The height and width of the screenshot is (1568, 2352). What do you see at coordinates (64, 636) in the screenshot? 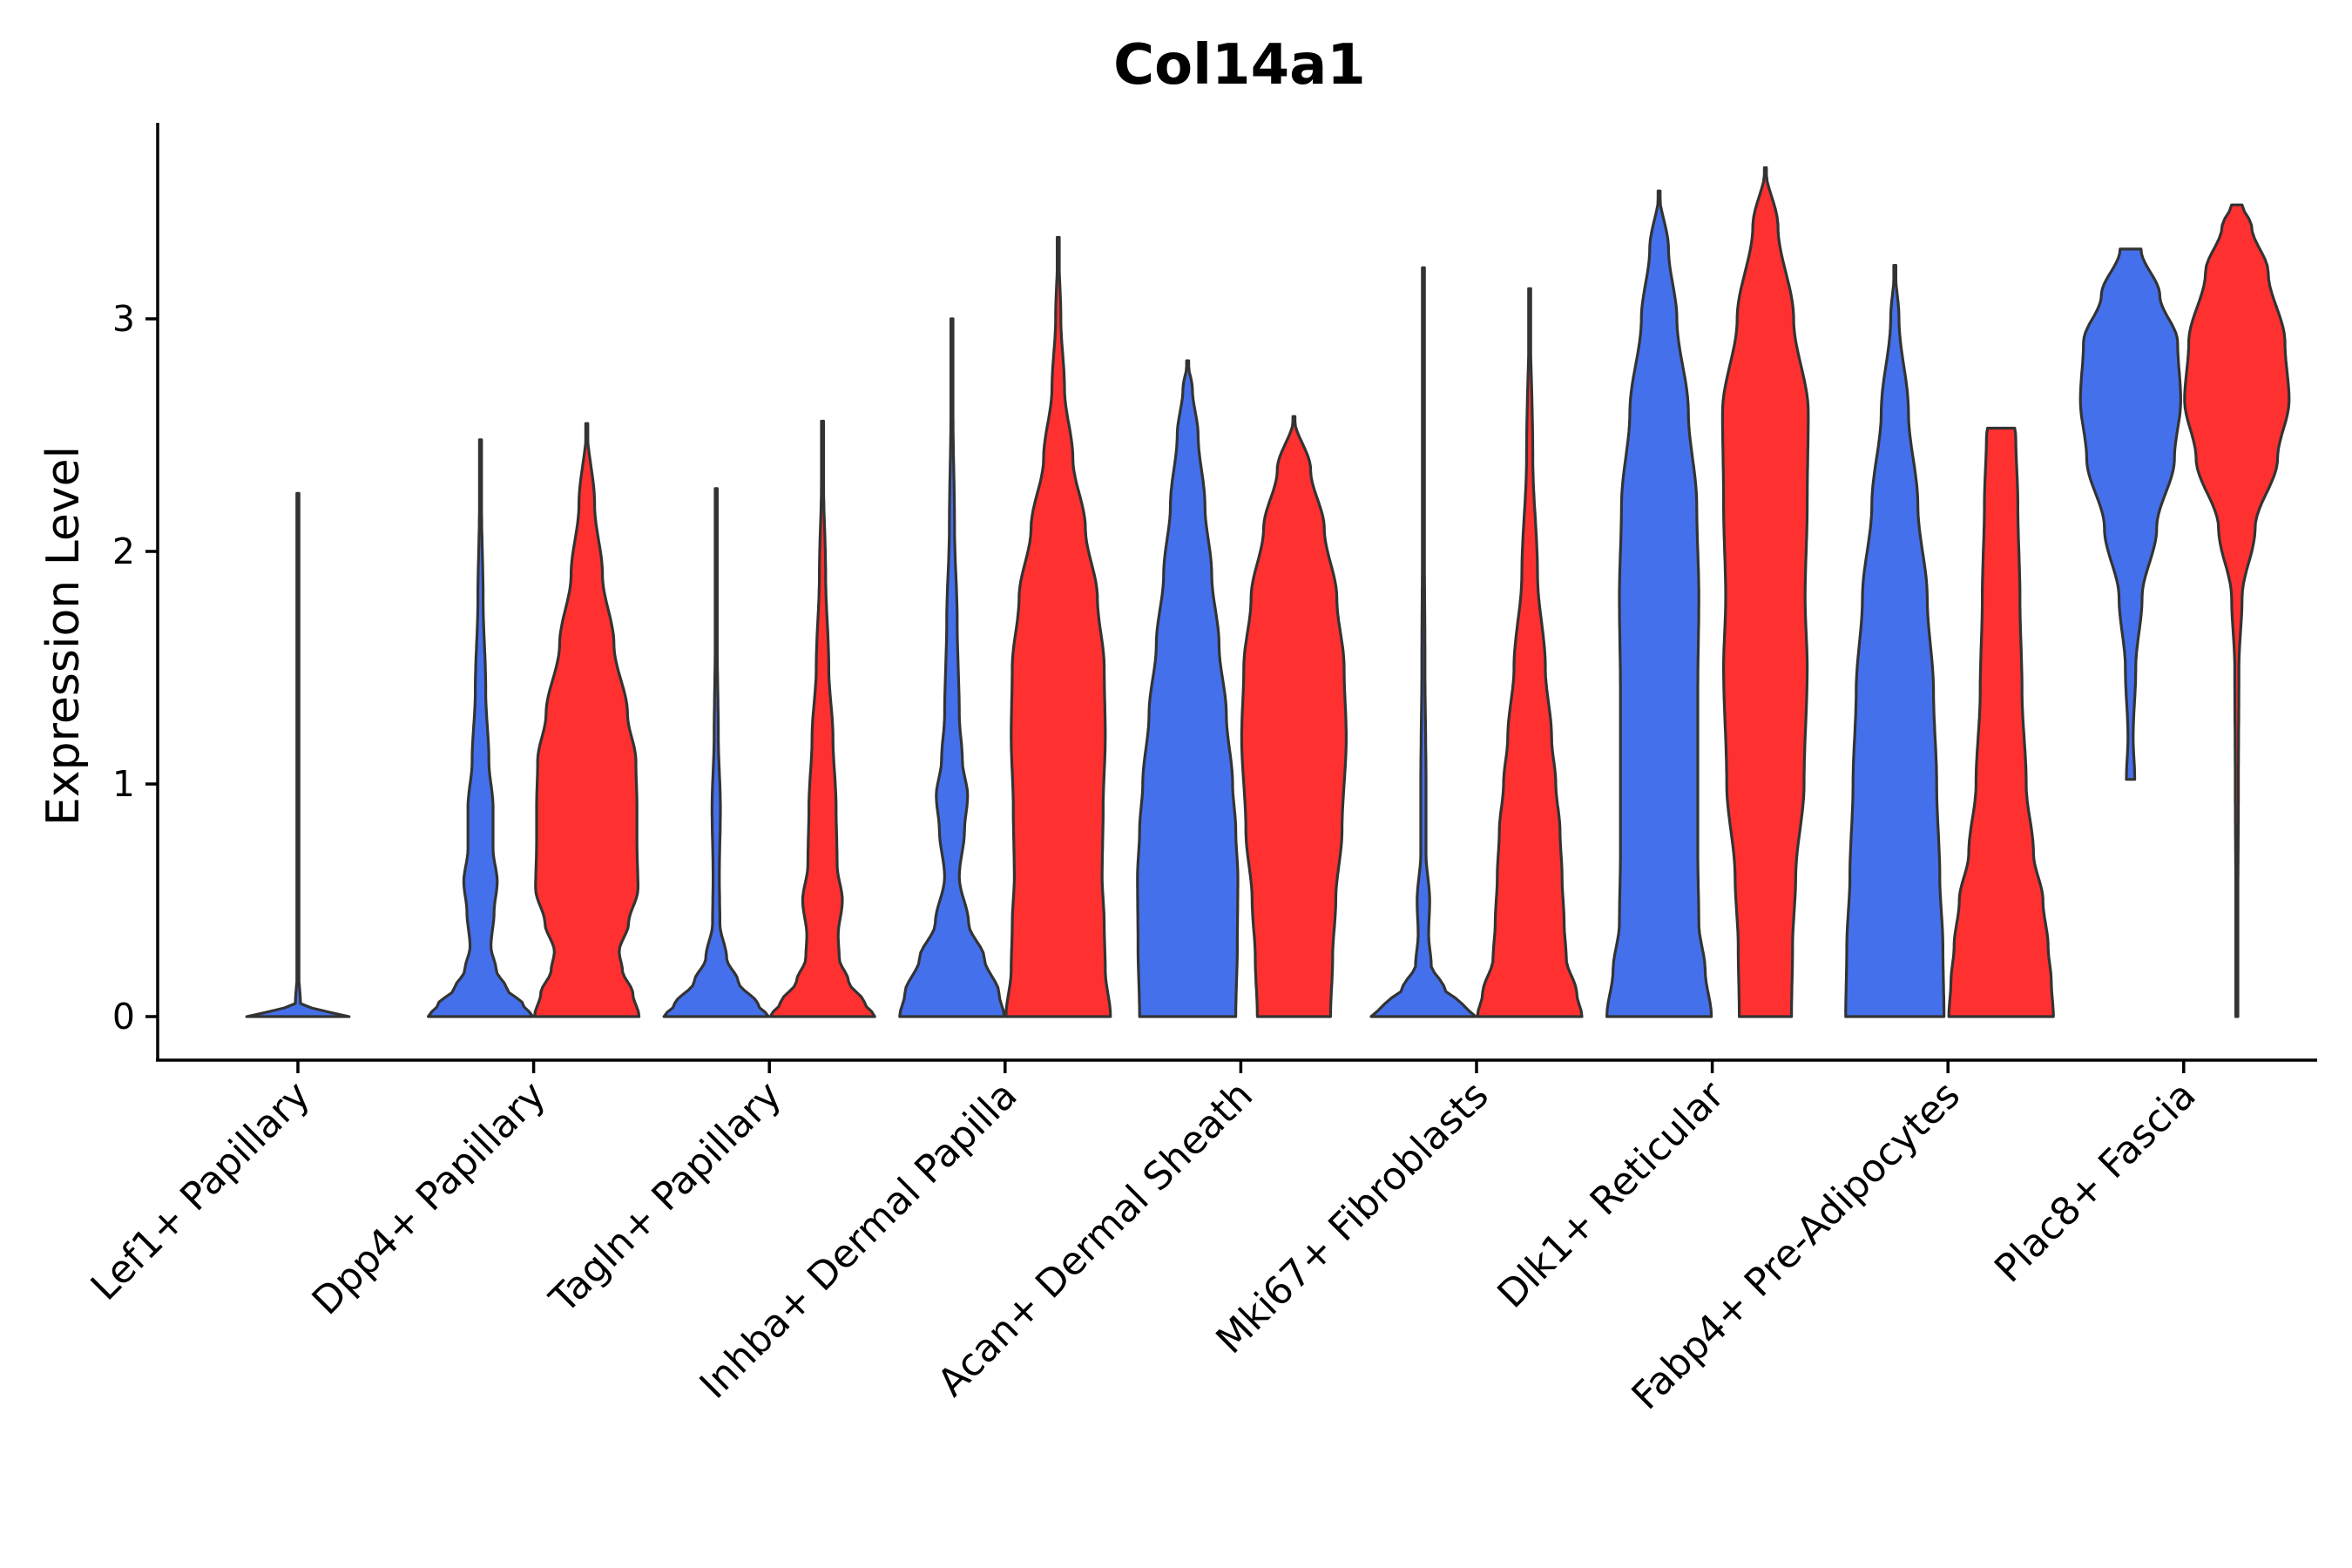
I see `y-axis-label: Expression Level` at bounding box center [64, 636].